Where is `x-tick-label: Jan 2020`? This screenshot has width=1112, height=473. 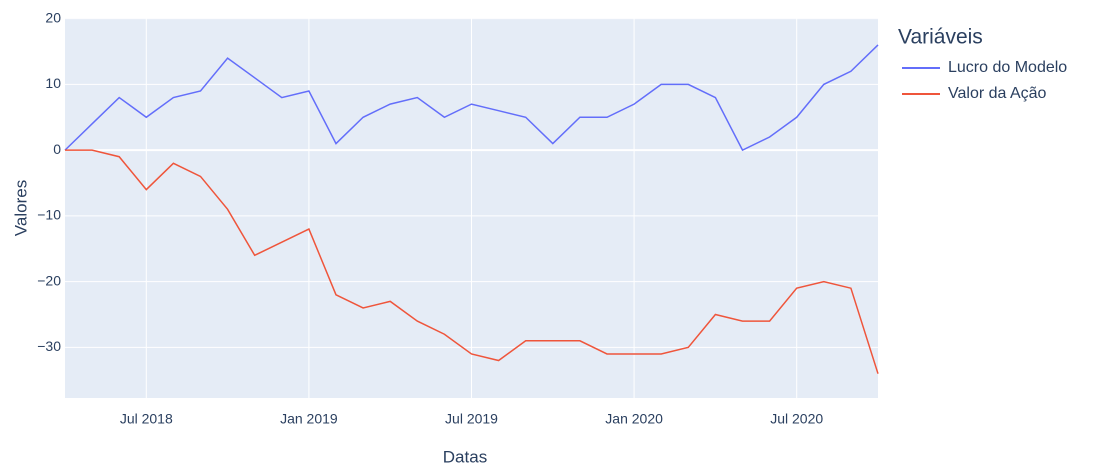 x-tick-label: Jan 2020 is located at coordinates (634, 419).